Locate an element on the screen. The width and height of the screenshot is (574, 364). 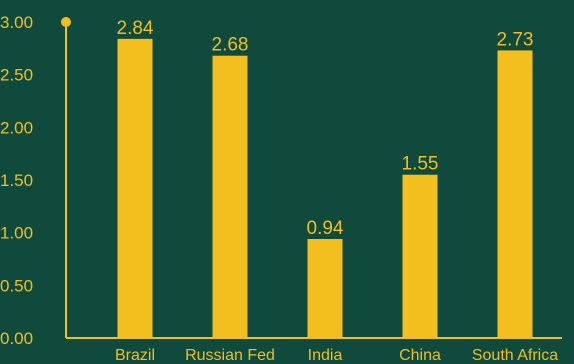
x-tick-label: India is located at coordinates (325, 355).